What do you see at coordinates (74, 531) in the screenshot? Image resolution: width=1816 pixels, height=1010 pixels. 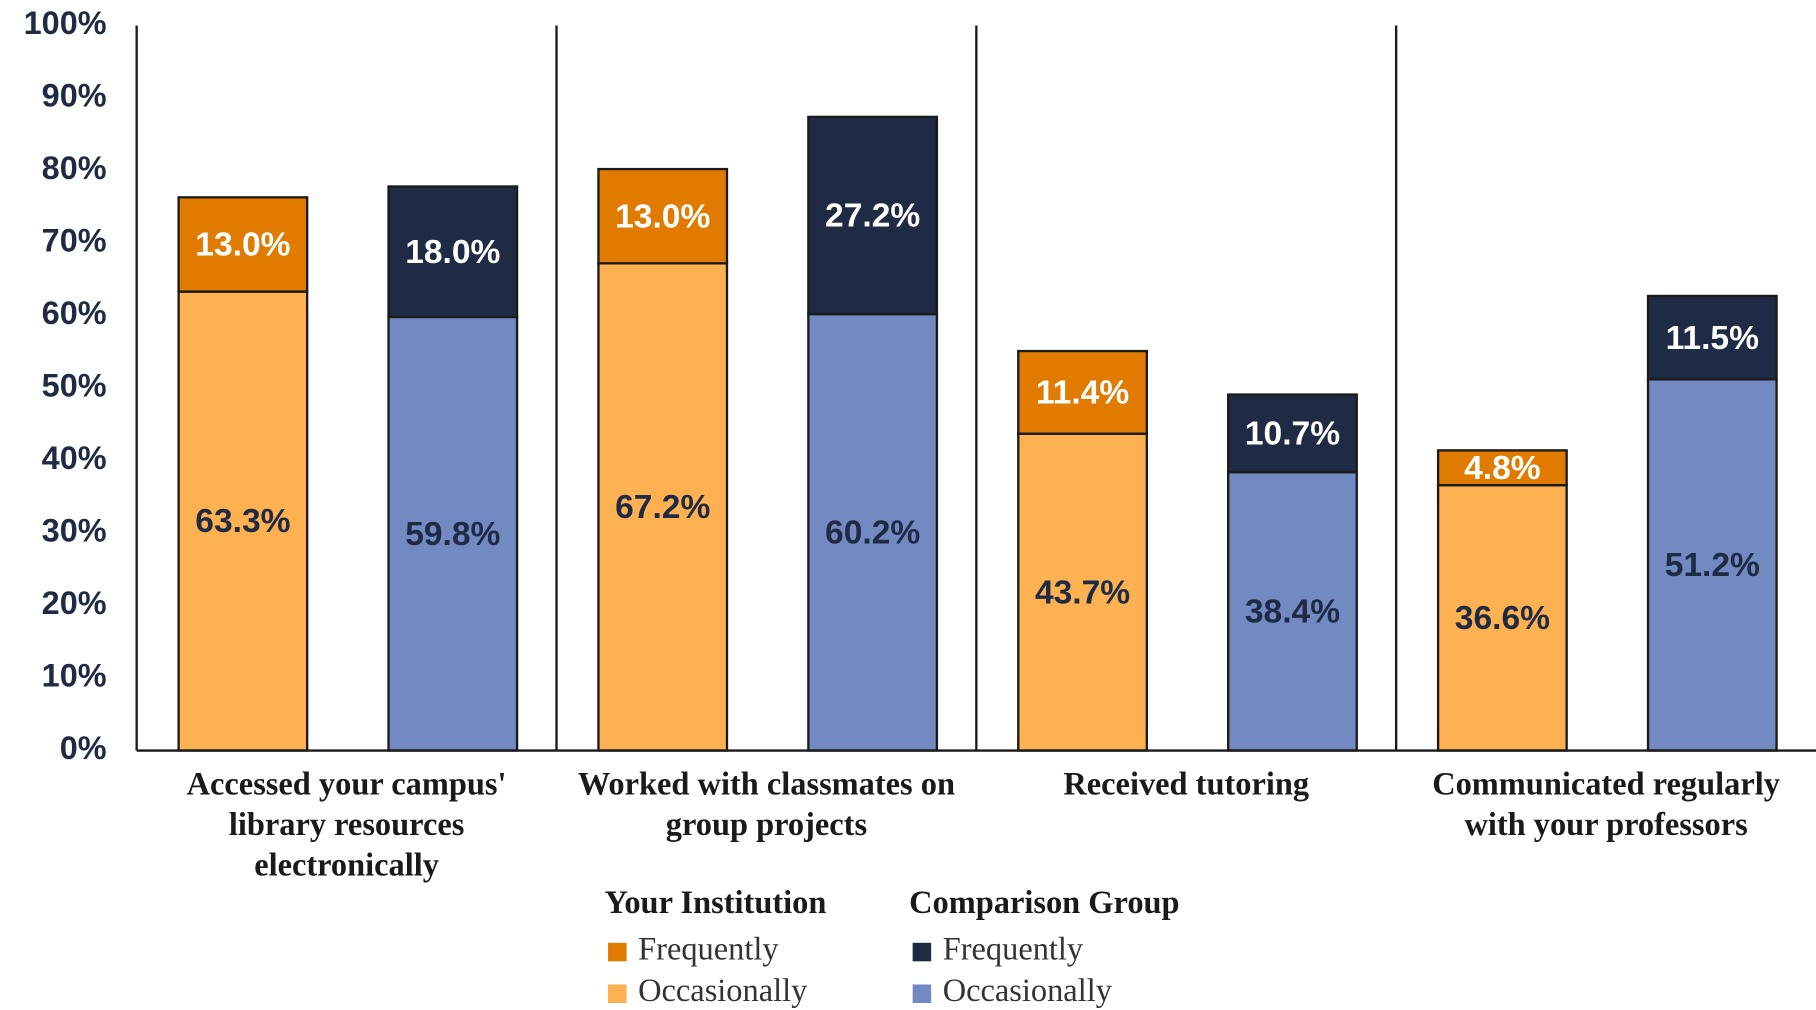 I see `y-tick-label: 30%` at bounding box center [74, 531].